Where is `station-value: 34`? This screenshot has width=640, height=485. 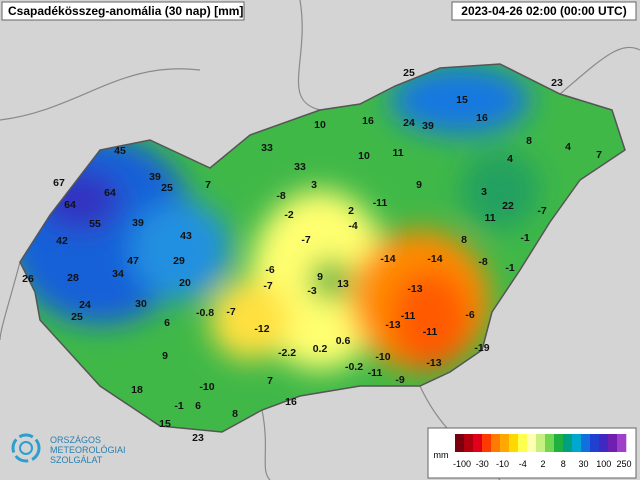
station-value: 34 is located at coordinates (118, 274).